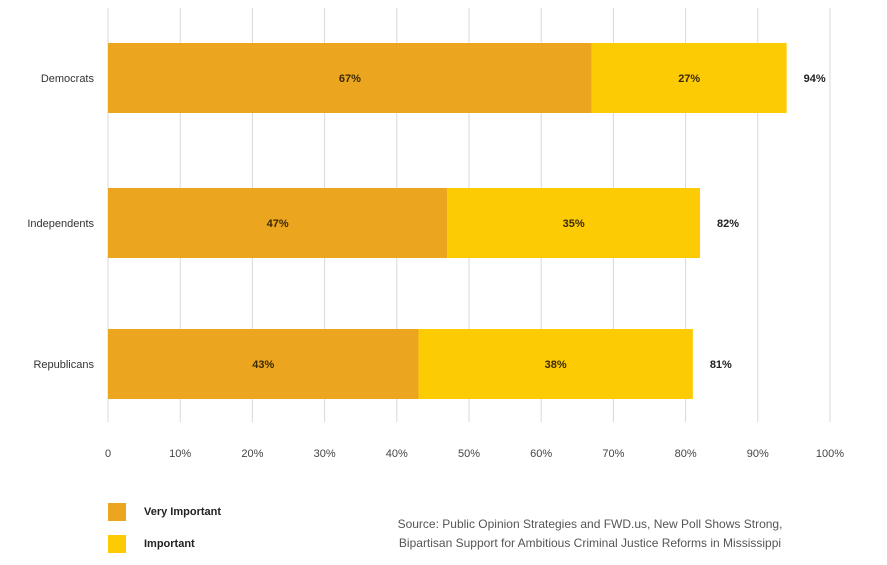 This screenshot has height=565, width=887. Describe the element at coordinates (60, 224) in the screenshot. I see `category-label: Independents` at that location.